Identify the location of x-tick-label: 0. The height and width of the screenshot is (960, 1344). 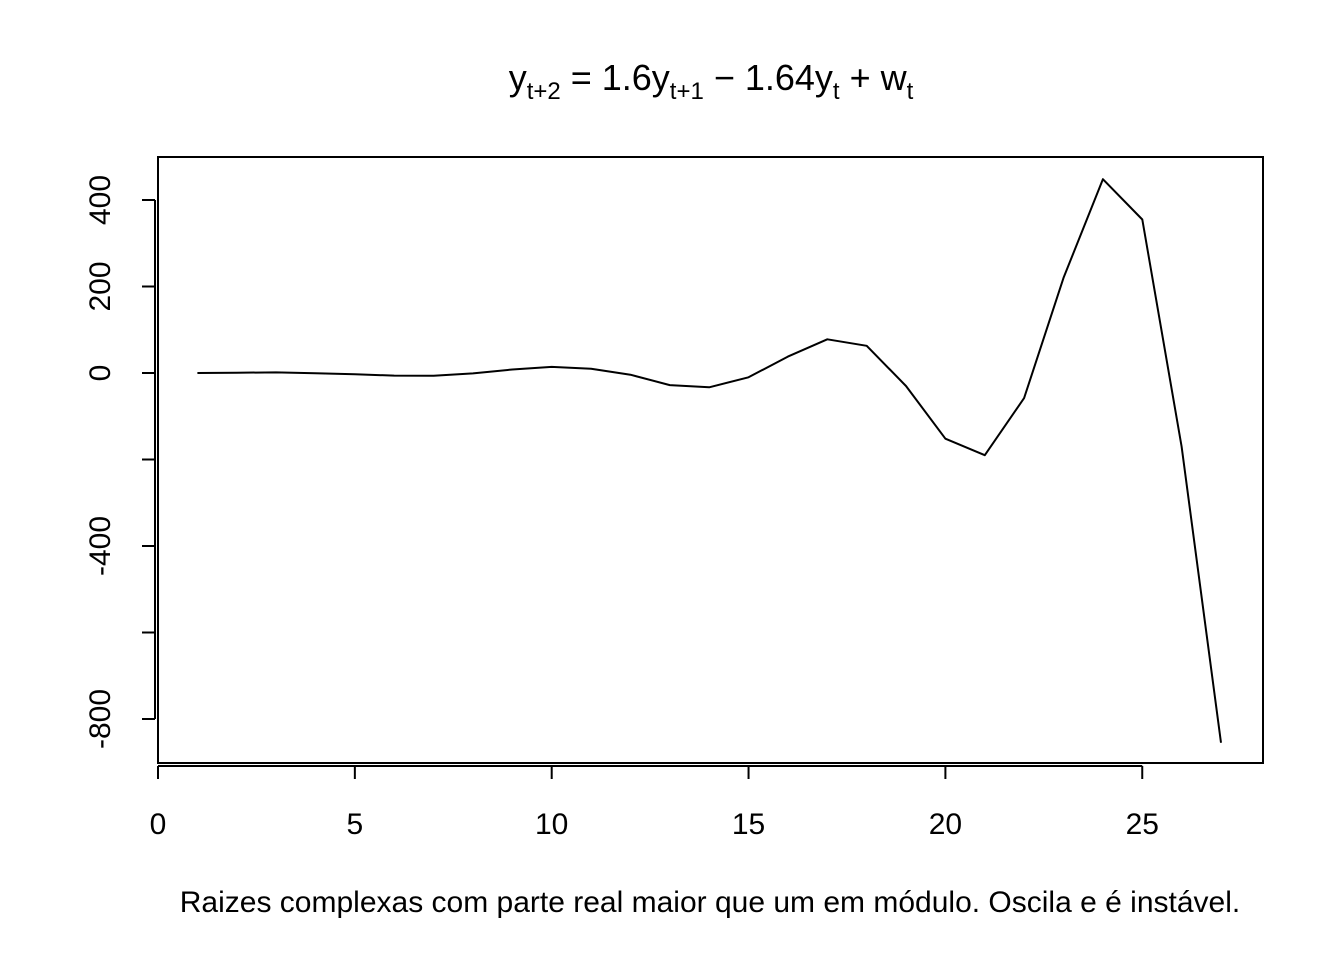
(158, 824).